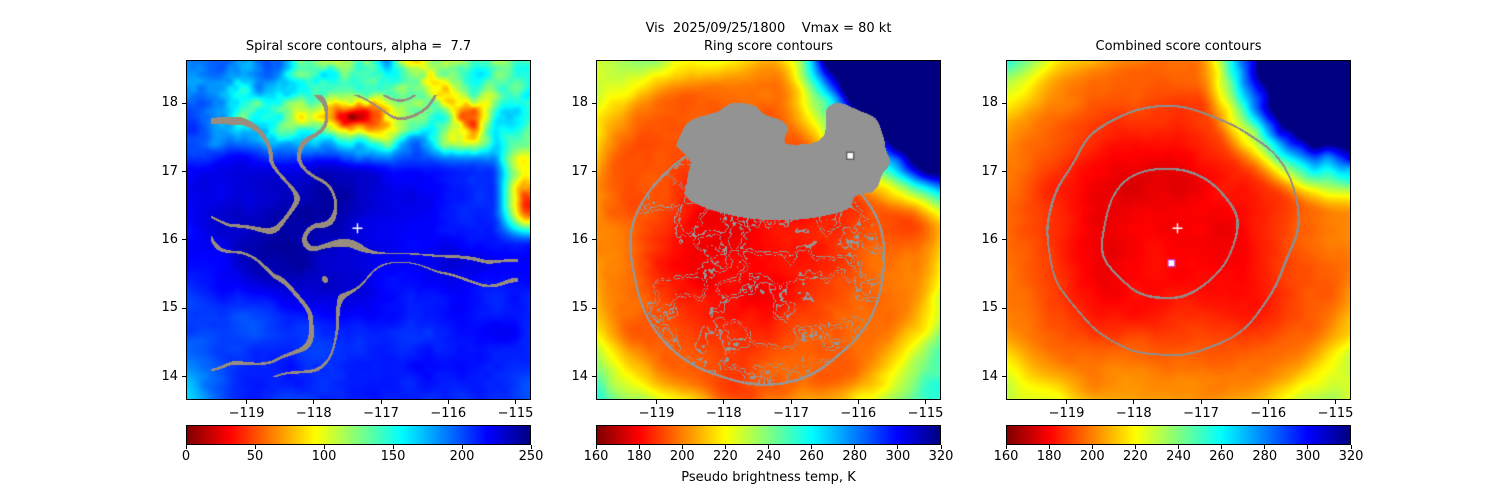  I want to click on figure-suptitle: Vis 2025/09/25/1800 Vmax = 80 kt, so click(768, 28).